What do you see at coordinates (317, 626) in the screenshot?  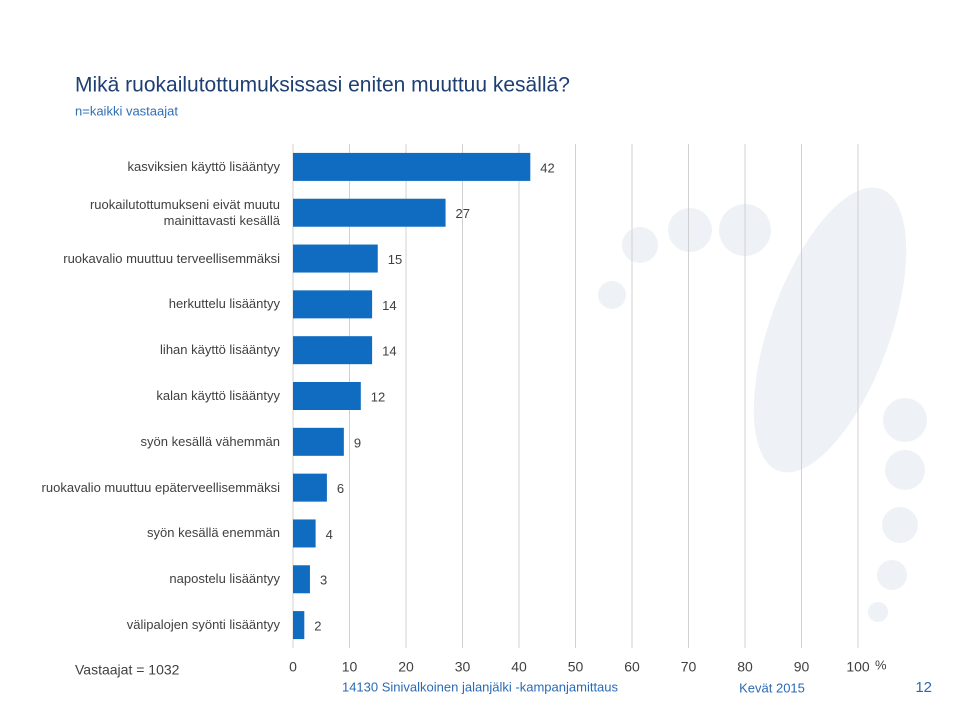 I see `value-label: 2` at bounding box center [317, 626].